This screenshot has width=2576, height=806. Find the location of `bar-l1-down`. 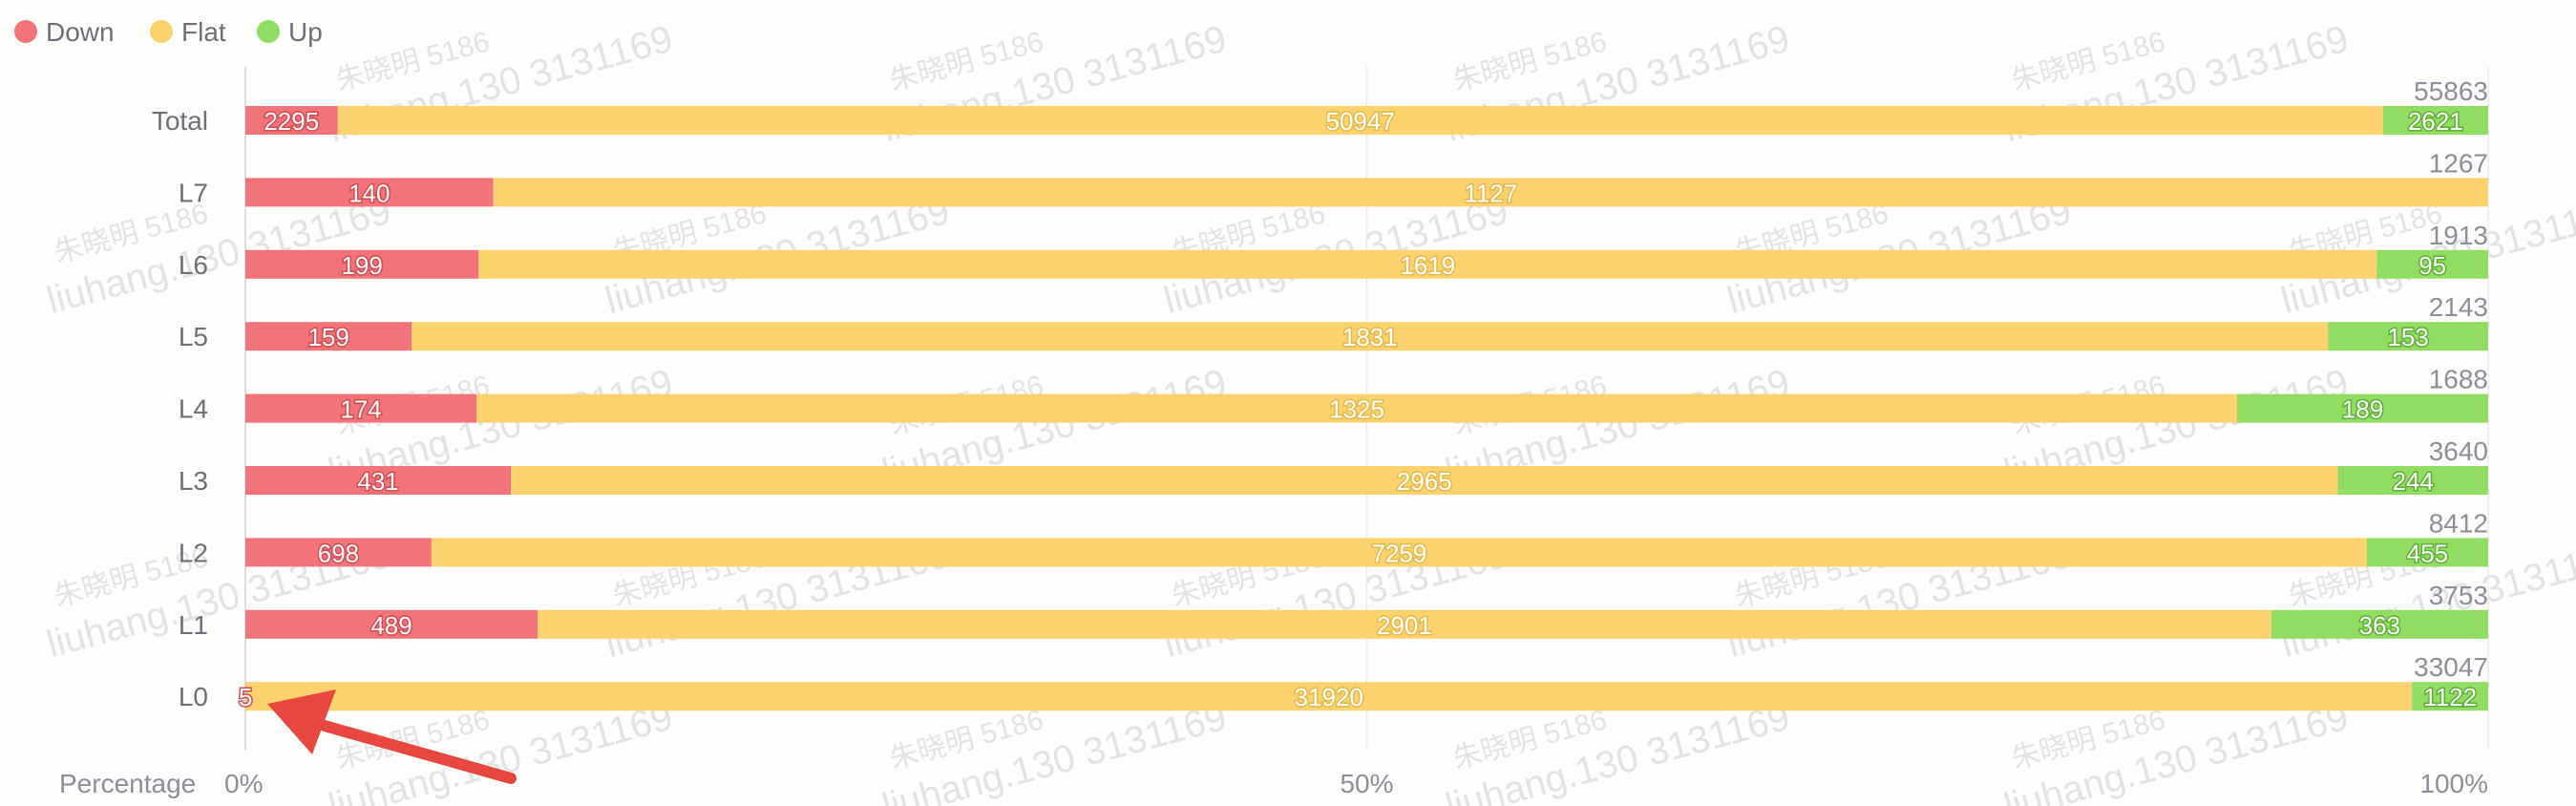

bar-l1-down is located at coordinates (391, 624).